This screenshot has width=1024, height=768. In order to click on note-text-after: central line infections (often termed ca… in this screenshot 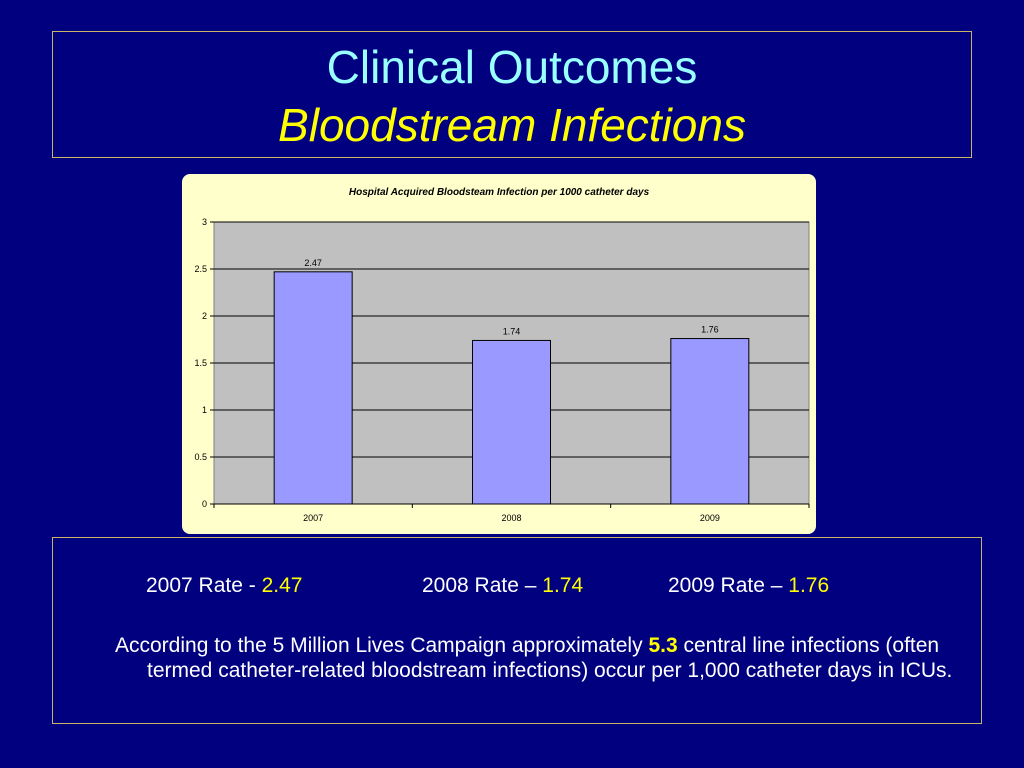, I will do `click(550, 658)`.